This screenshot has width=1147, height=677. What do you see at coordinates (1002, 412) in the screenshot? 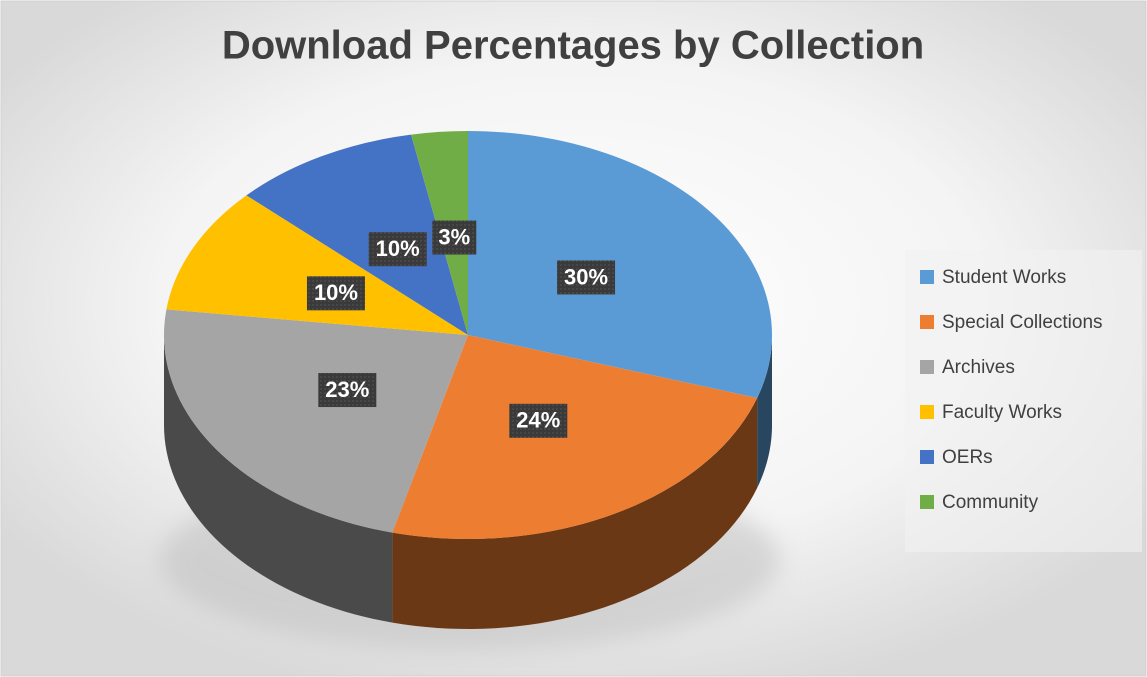
I see `legend-label: Faculty Works` at bounding box center [1002, 412].